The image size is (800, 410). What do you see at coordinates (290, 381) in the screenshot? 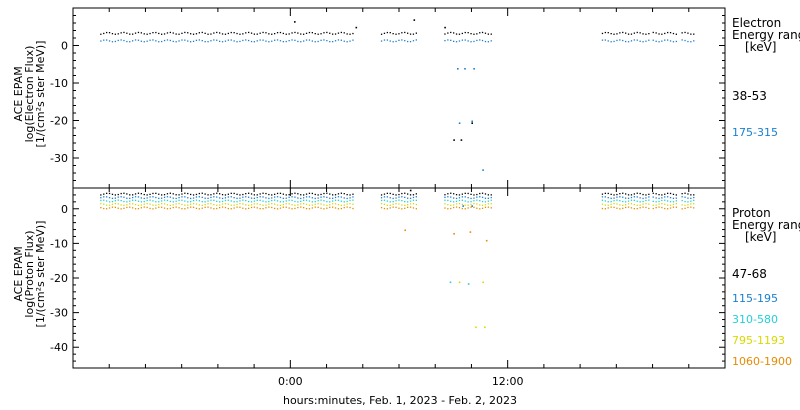
I see `x-tick-label: 0:00` at bounding box center [290, 381].